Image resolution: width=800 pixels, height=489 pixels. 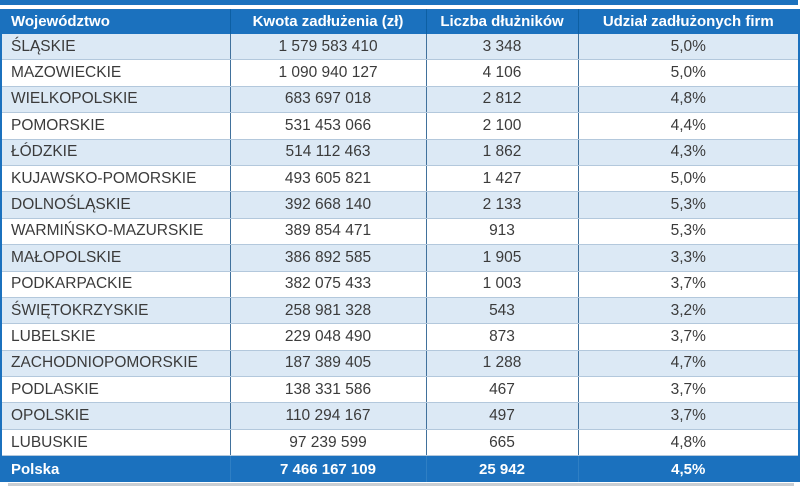 What do you see at coordinates (501, 21) in the screenshot?
I see `column-header-liczba-dluznikow: Liczba dłużników` at bounding box center [501, 21].